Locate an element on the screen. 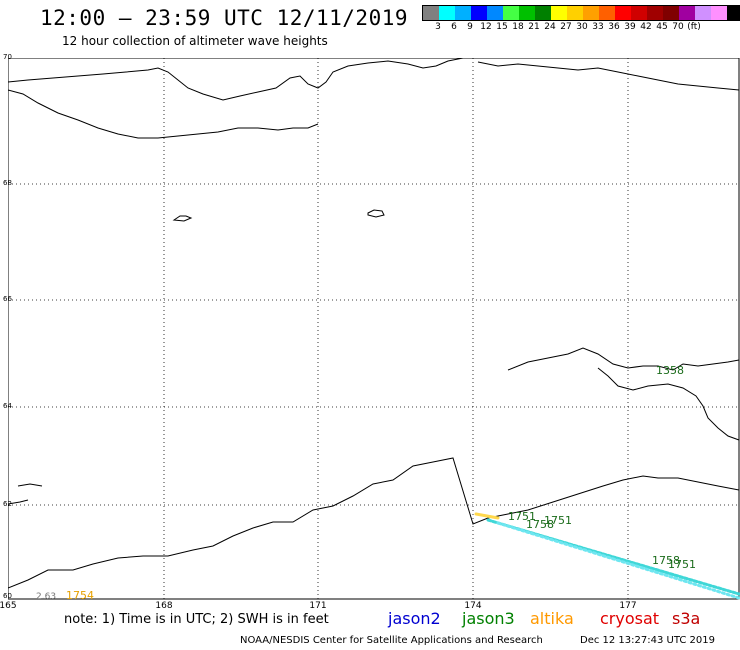 This screenshot has width=740, height=650. coastline-peninsula is located at coordinates (163, 114).